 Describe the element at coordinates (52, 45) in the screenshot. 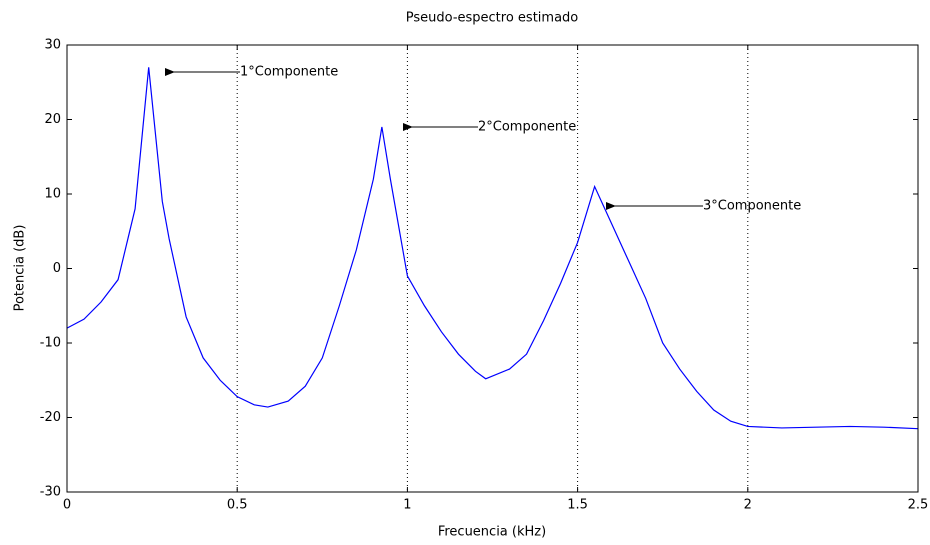

I see `y-tick-label: 30` at that location.